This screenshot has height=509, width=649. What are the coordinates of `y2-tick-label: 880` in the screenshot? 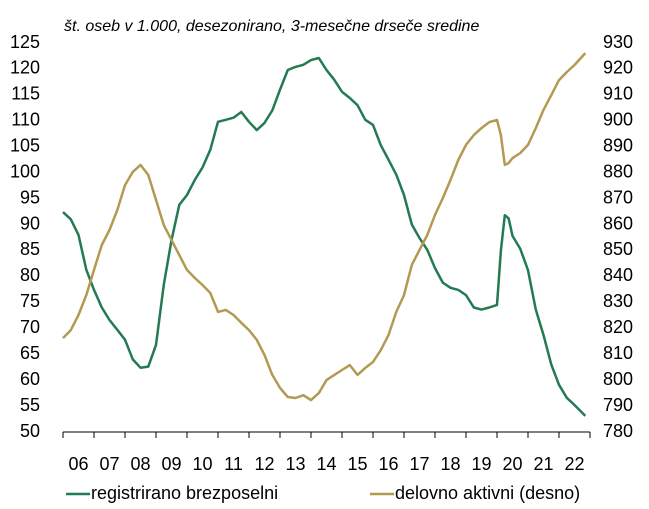 It's located at (618, 171).